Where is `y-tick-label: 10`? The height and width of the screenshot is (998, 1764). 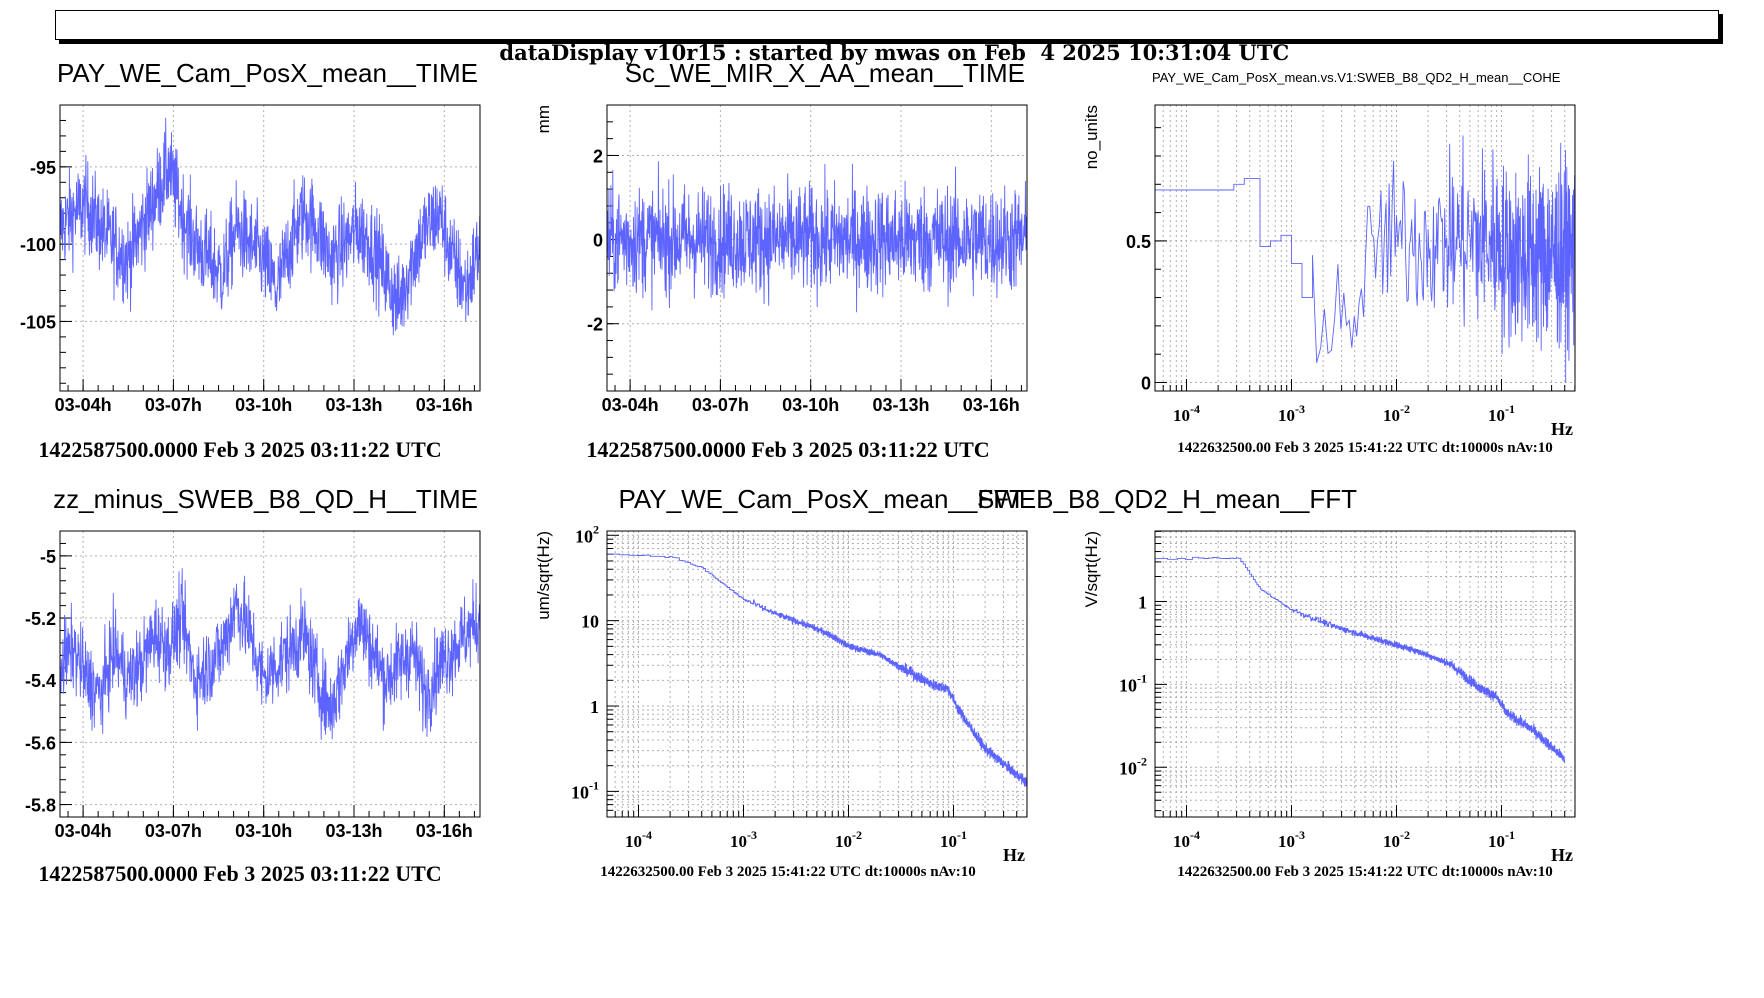 y-tick-label: 10 is located at coordinates (590, 622).